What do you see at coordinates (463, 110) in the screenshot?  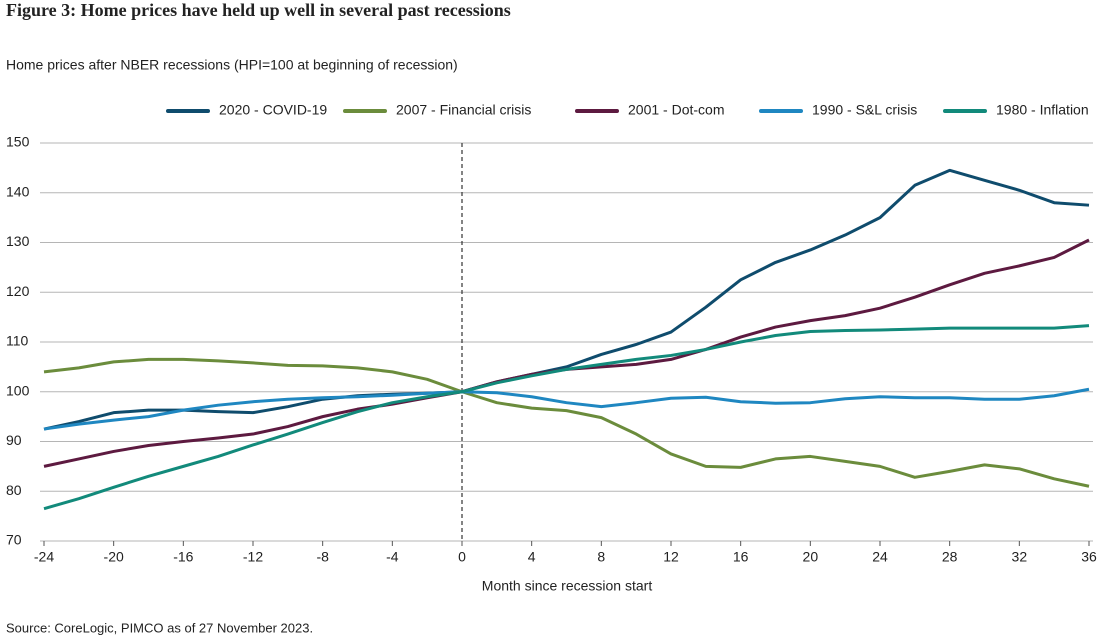 I see `legend-label: 2007 - Financial crisis` at bounding box center [463, 110].